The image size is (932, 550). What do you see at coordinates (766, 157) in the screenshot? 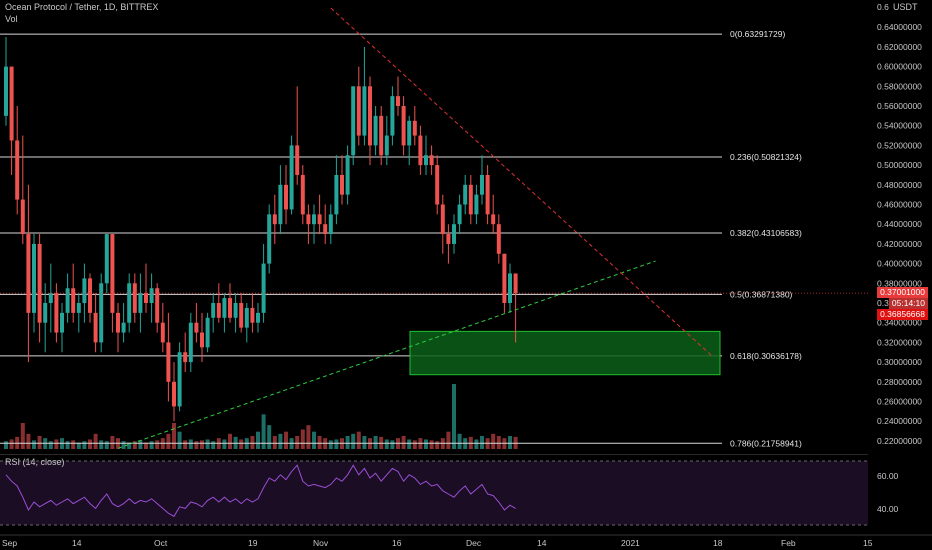
I see `fib-label: 0.236(0.50821324)` at bounding box center [766, 157].